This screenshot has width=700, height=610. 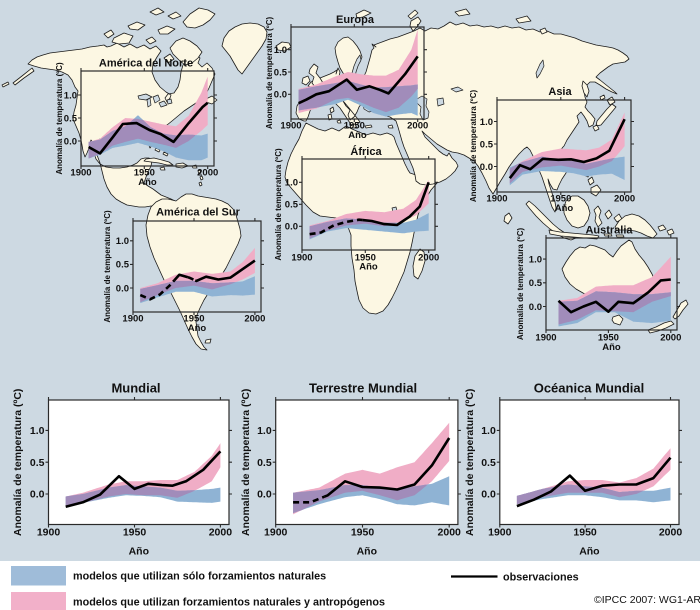 What do you see at coordinates (135, 388) in the screenshot?
I see `svg-text: Mundial` at bounding box center [135, 388].